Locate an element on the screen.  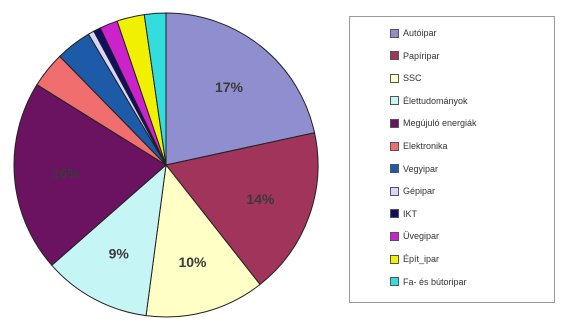
pie-data-label: 14% is located at coordinates (260, 199).